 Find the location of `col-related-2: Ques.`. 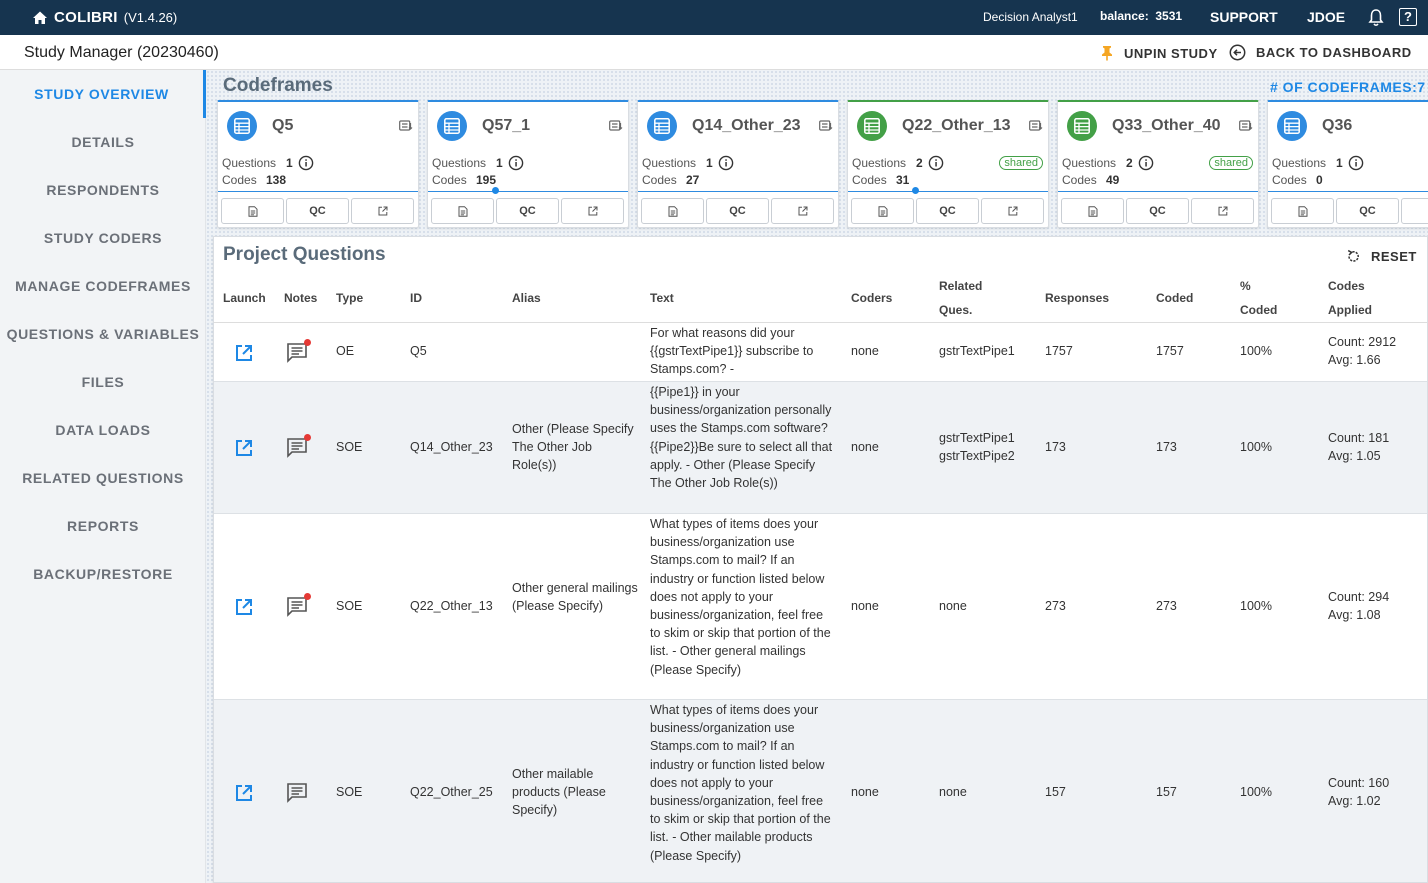

col-related-2: Ques. is located at coordinates (956, 310).